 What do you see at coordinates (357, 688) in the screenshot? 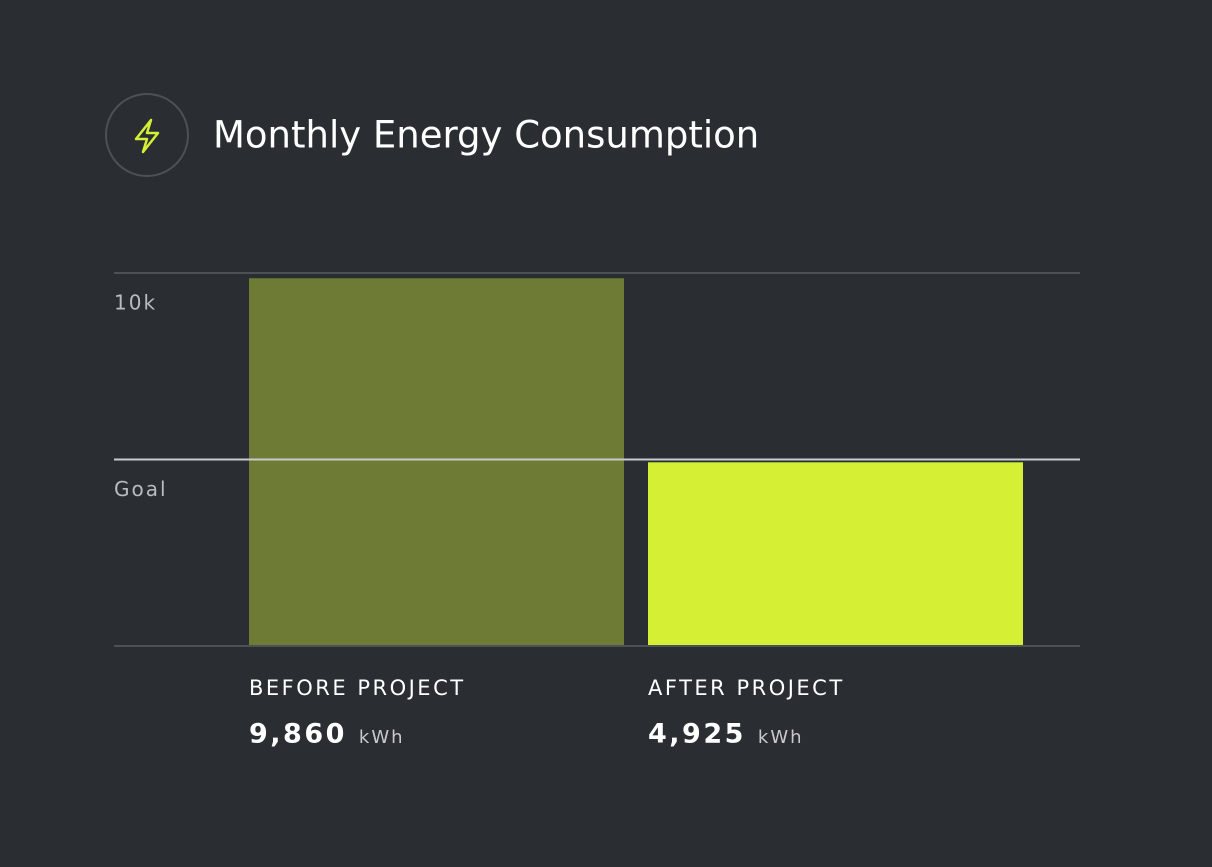
I see `category-label: BEFORE PROJECT` at bounding box center [357, 688].